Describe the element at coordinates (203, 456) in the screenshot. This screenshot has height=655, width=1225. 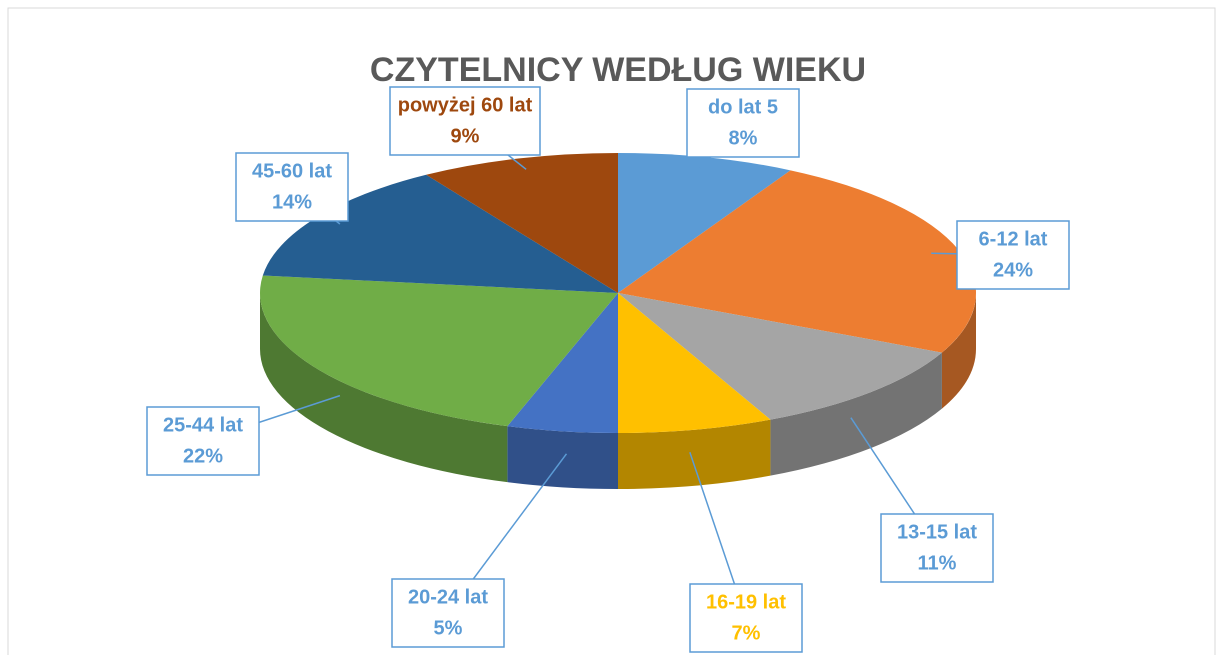
I see `data-label-value: 22%` at that location.